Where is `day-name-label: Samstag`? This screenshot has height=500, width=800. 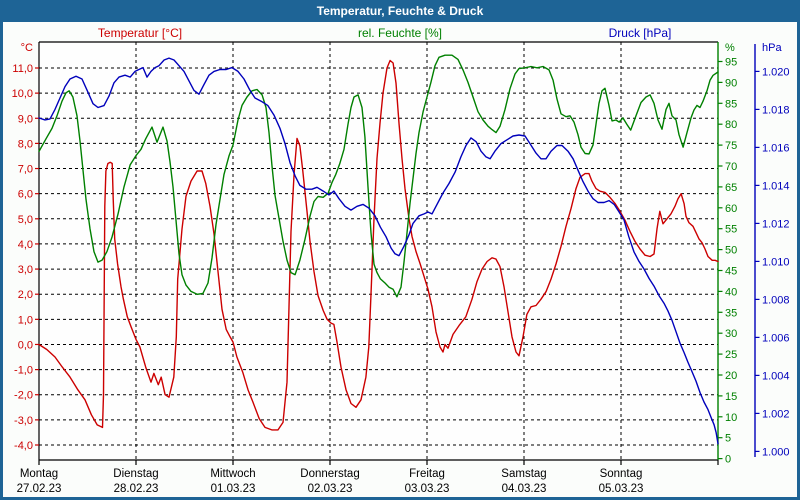
day-name-label: Samstag is located at coordinates (523, 474).